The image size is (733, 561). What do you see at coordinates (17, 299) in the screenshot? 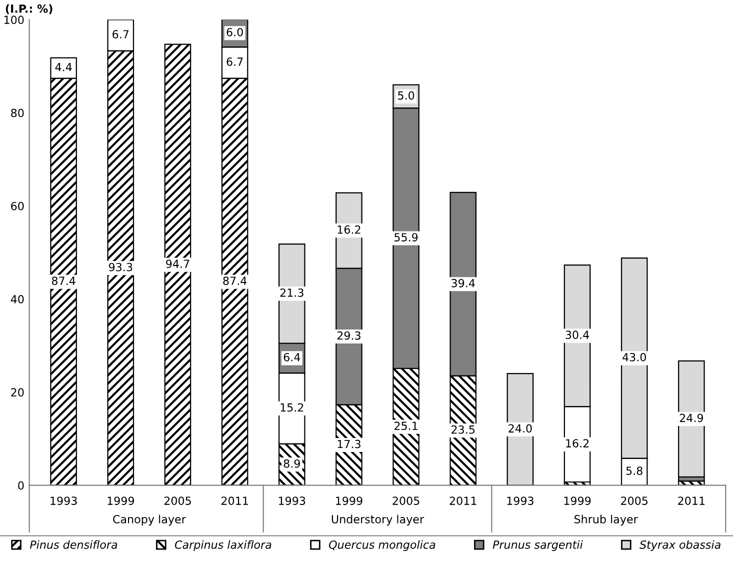
I see `y-tick-label: 40` at bounding box center [17, 299].